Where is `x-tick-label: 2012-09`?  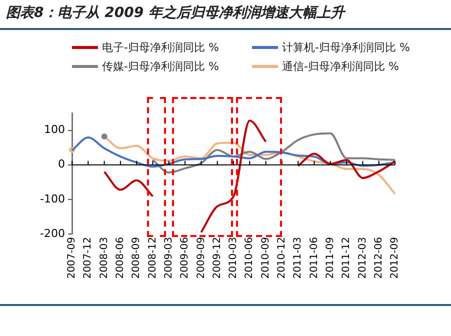 x-tick-label: 2012-09 is located at coordinates (395, 258).